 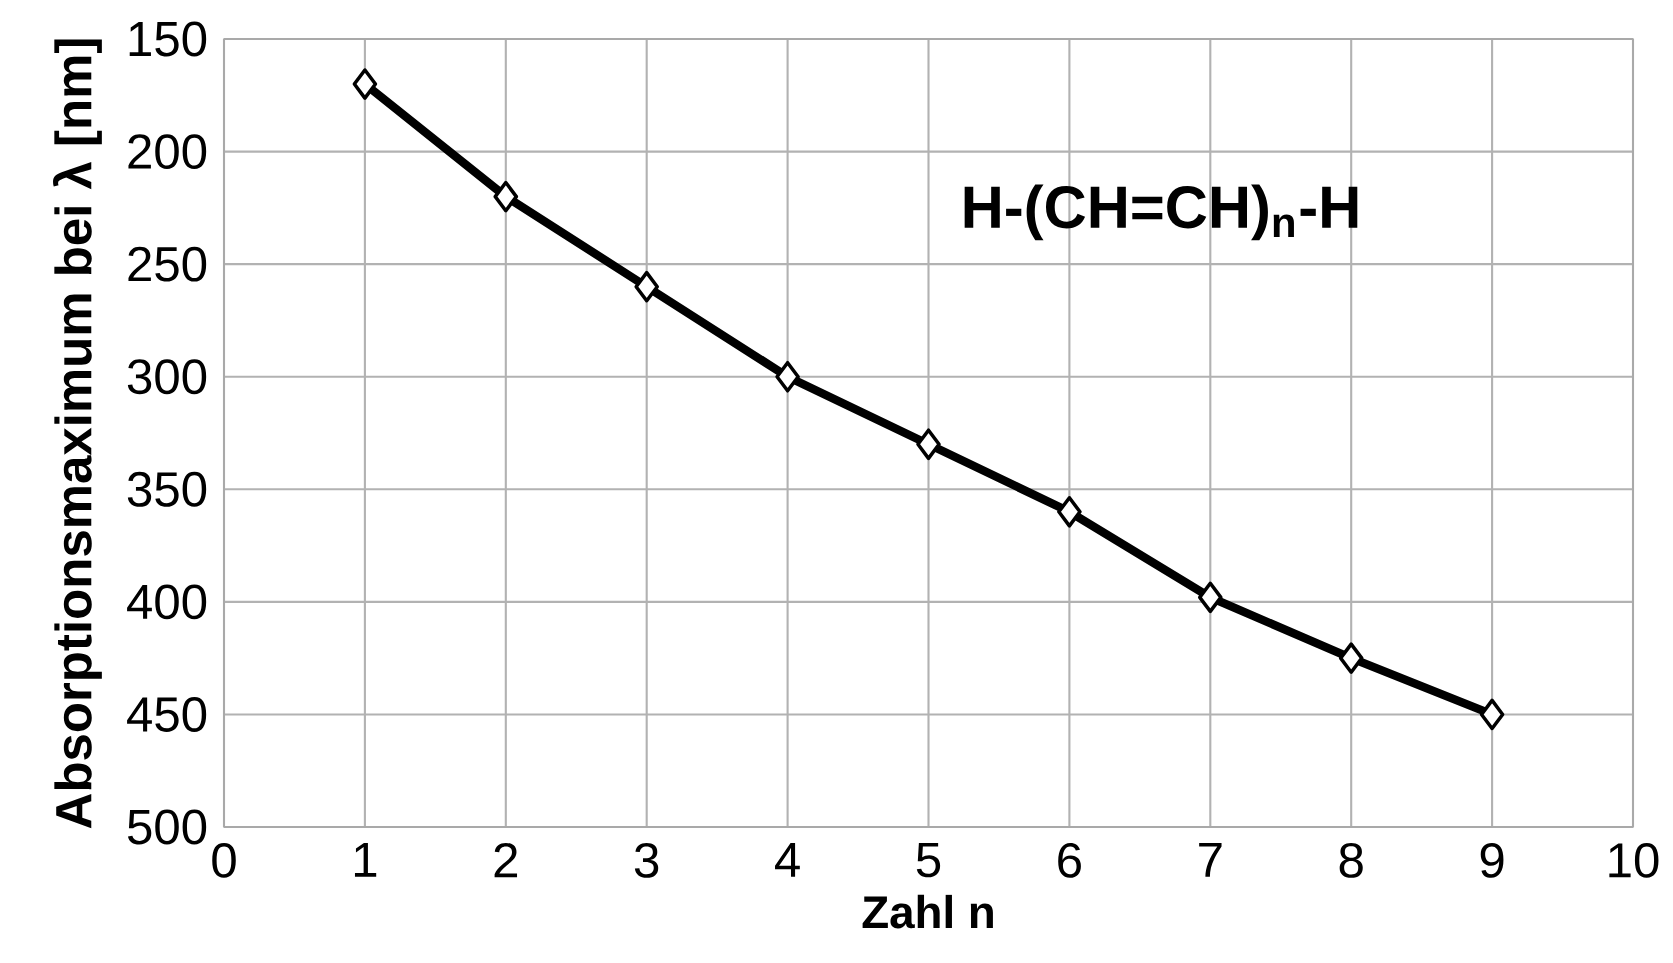 I want to click on y-tick-label: 200, so click(x=167, y=152).